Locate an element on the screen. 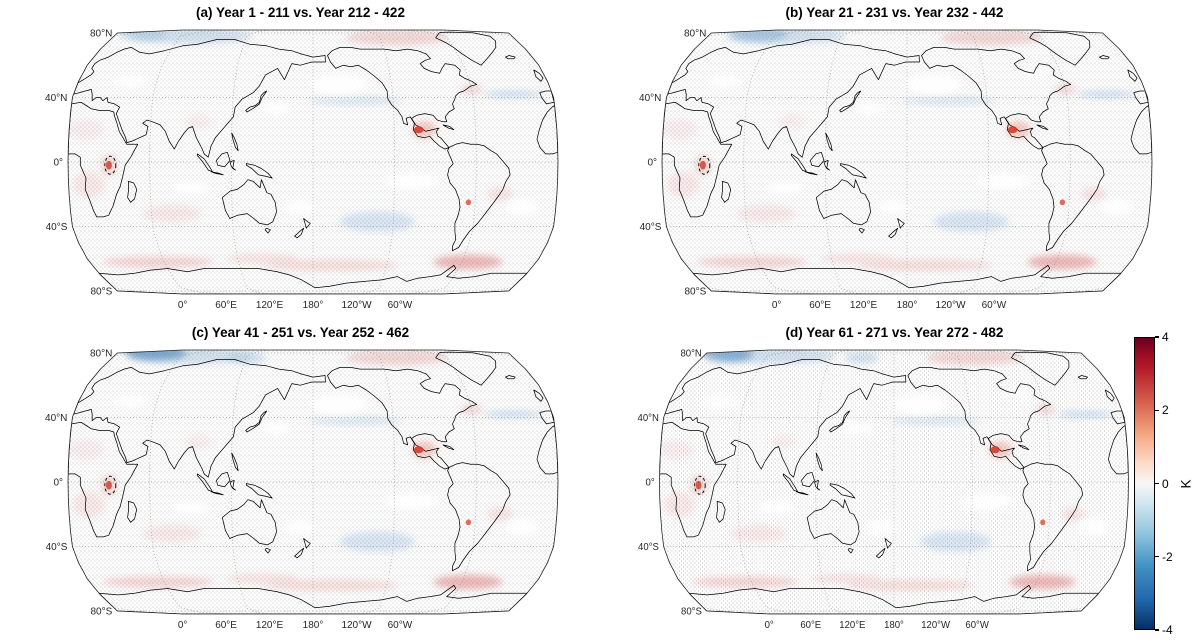 This screenshot has height=643, width=1199. panel-d-title: (d) Year 61 - 271 vs. Year 272 - 482 is located at coordinates (894, 332).